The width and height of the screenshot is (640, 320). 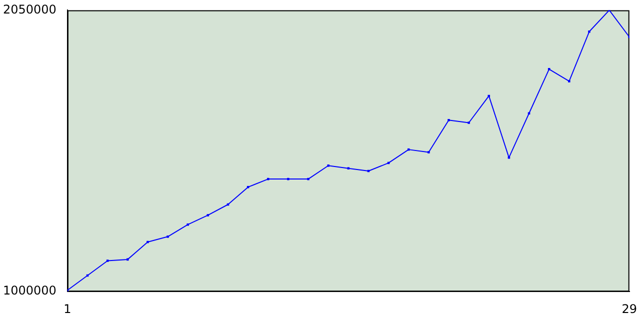 I want to click on x-tick-label: 1, so click(x=68, y=309).